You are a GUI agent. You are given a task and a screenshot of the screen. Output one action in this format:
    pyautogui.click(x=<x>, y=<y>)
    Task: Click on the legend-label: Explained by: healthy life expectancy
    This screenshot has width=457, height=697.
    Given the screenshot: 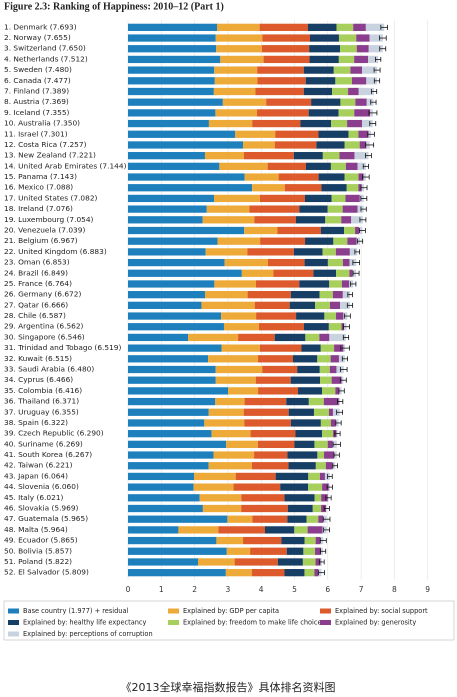 What is the action you would take?
    pyautogui.click(x=85, y=623)
    